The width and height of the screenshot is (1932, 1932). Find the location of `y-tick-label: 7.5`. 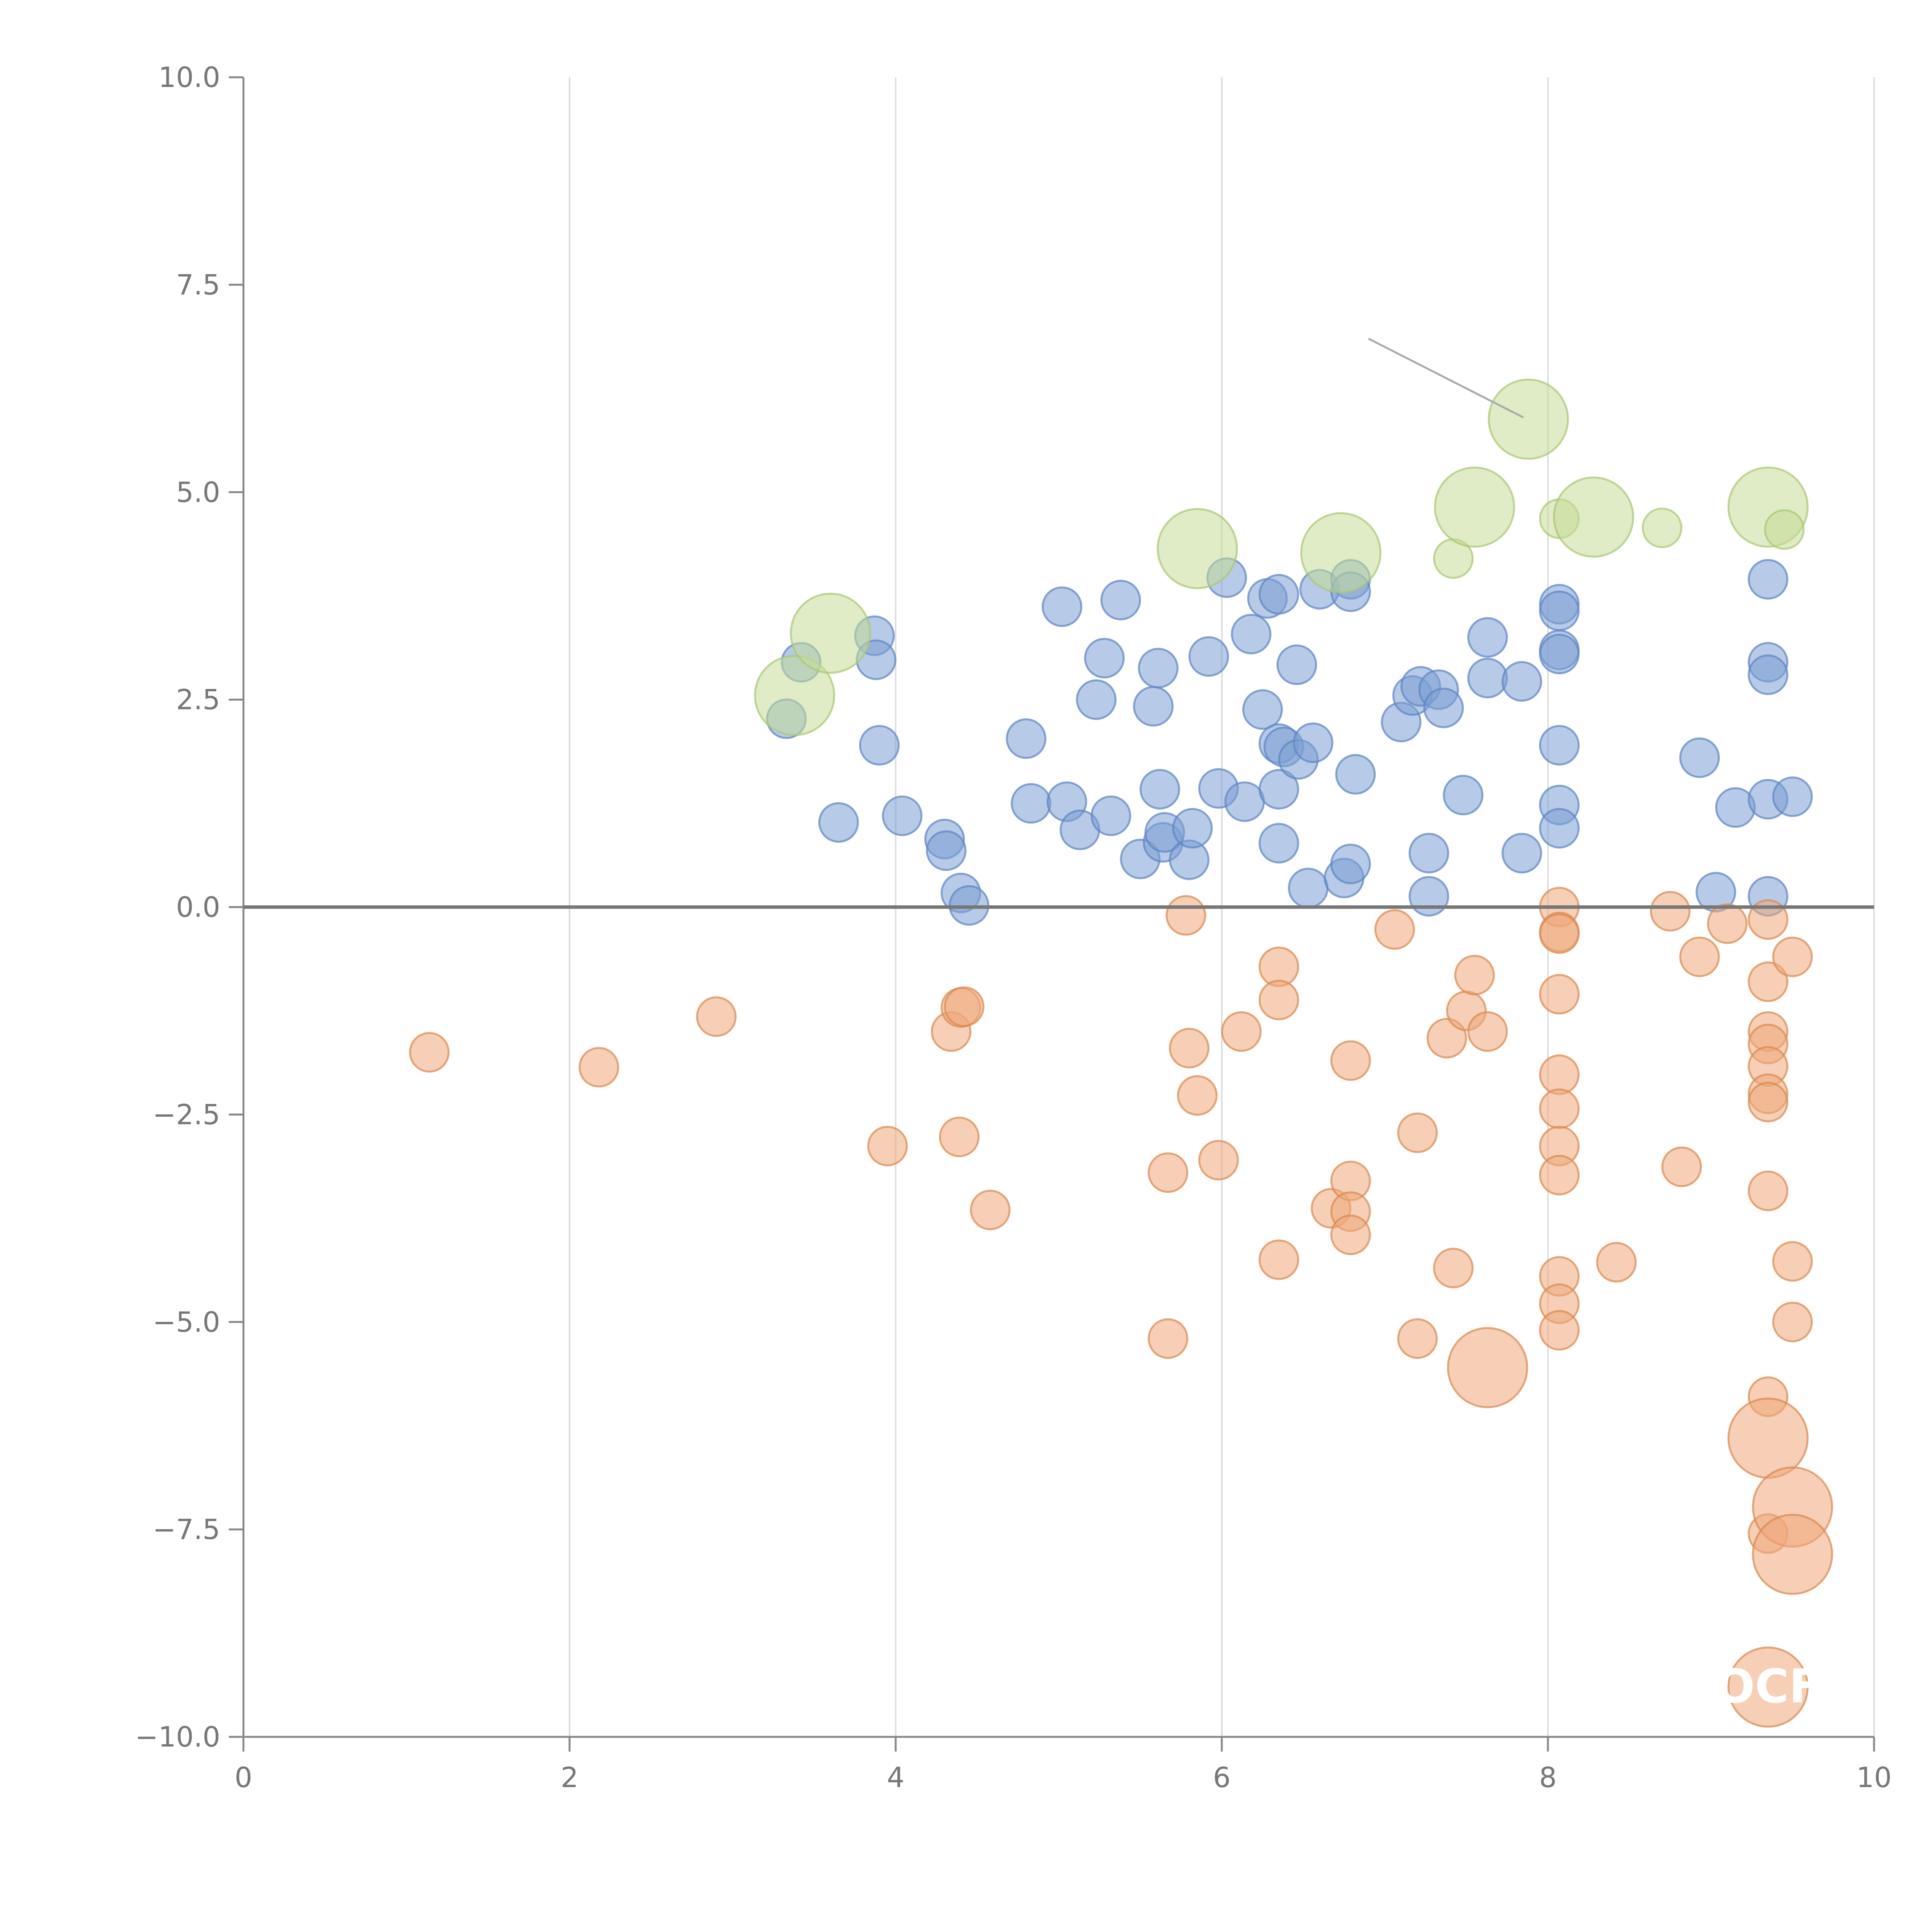

y-tick-label: 7.5 is located at coordinates (198, 285).